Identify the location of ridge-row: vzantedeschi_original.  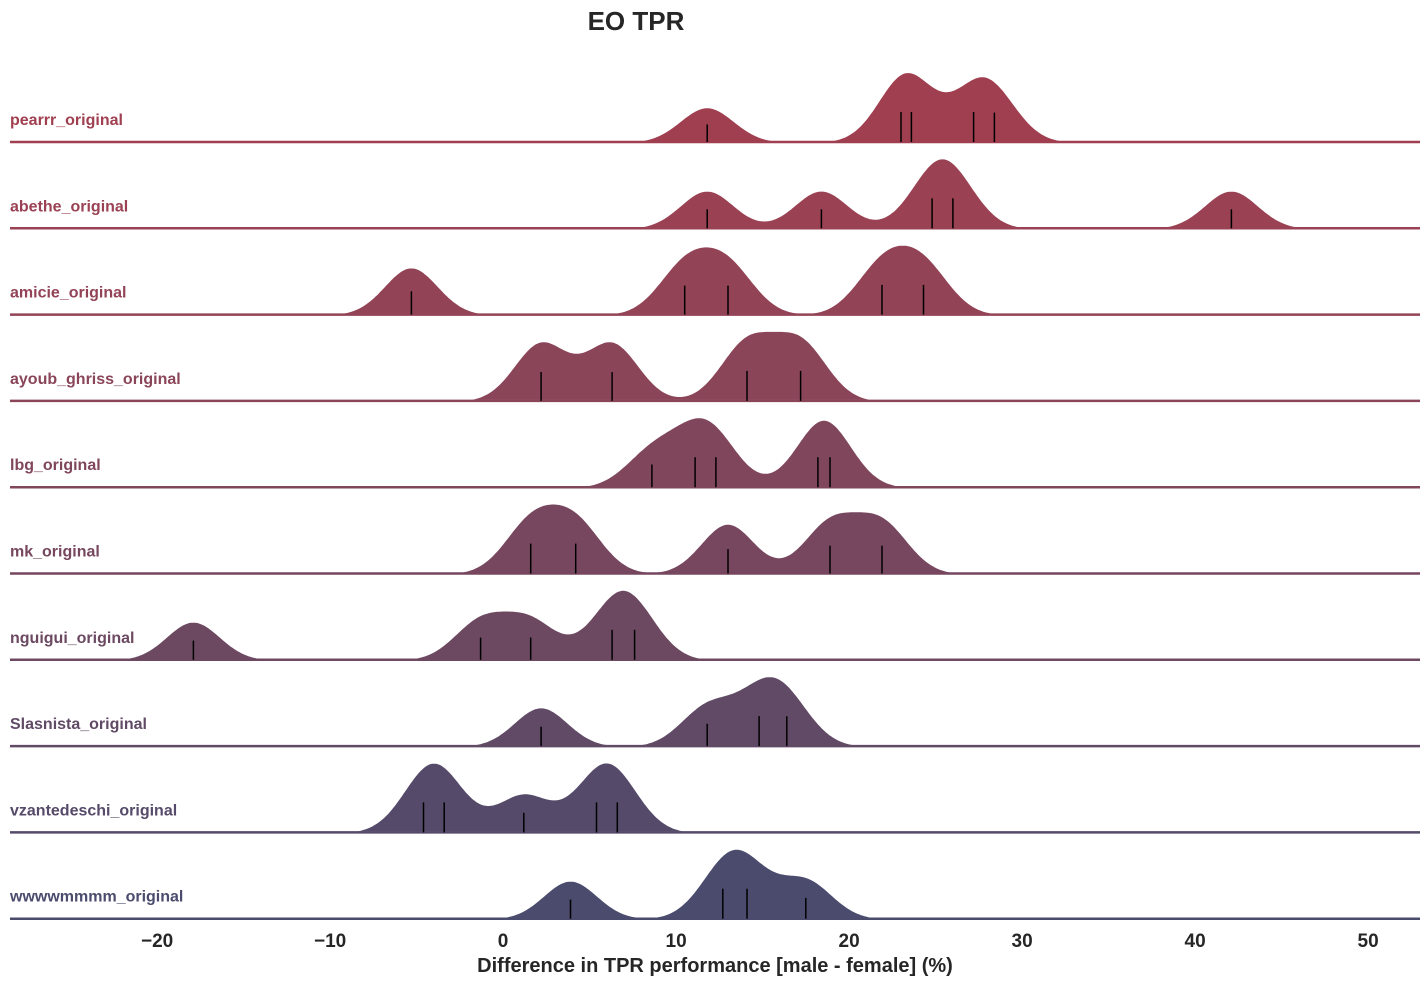
(715, 797).